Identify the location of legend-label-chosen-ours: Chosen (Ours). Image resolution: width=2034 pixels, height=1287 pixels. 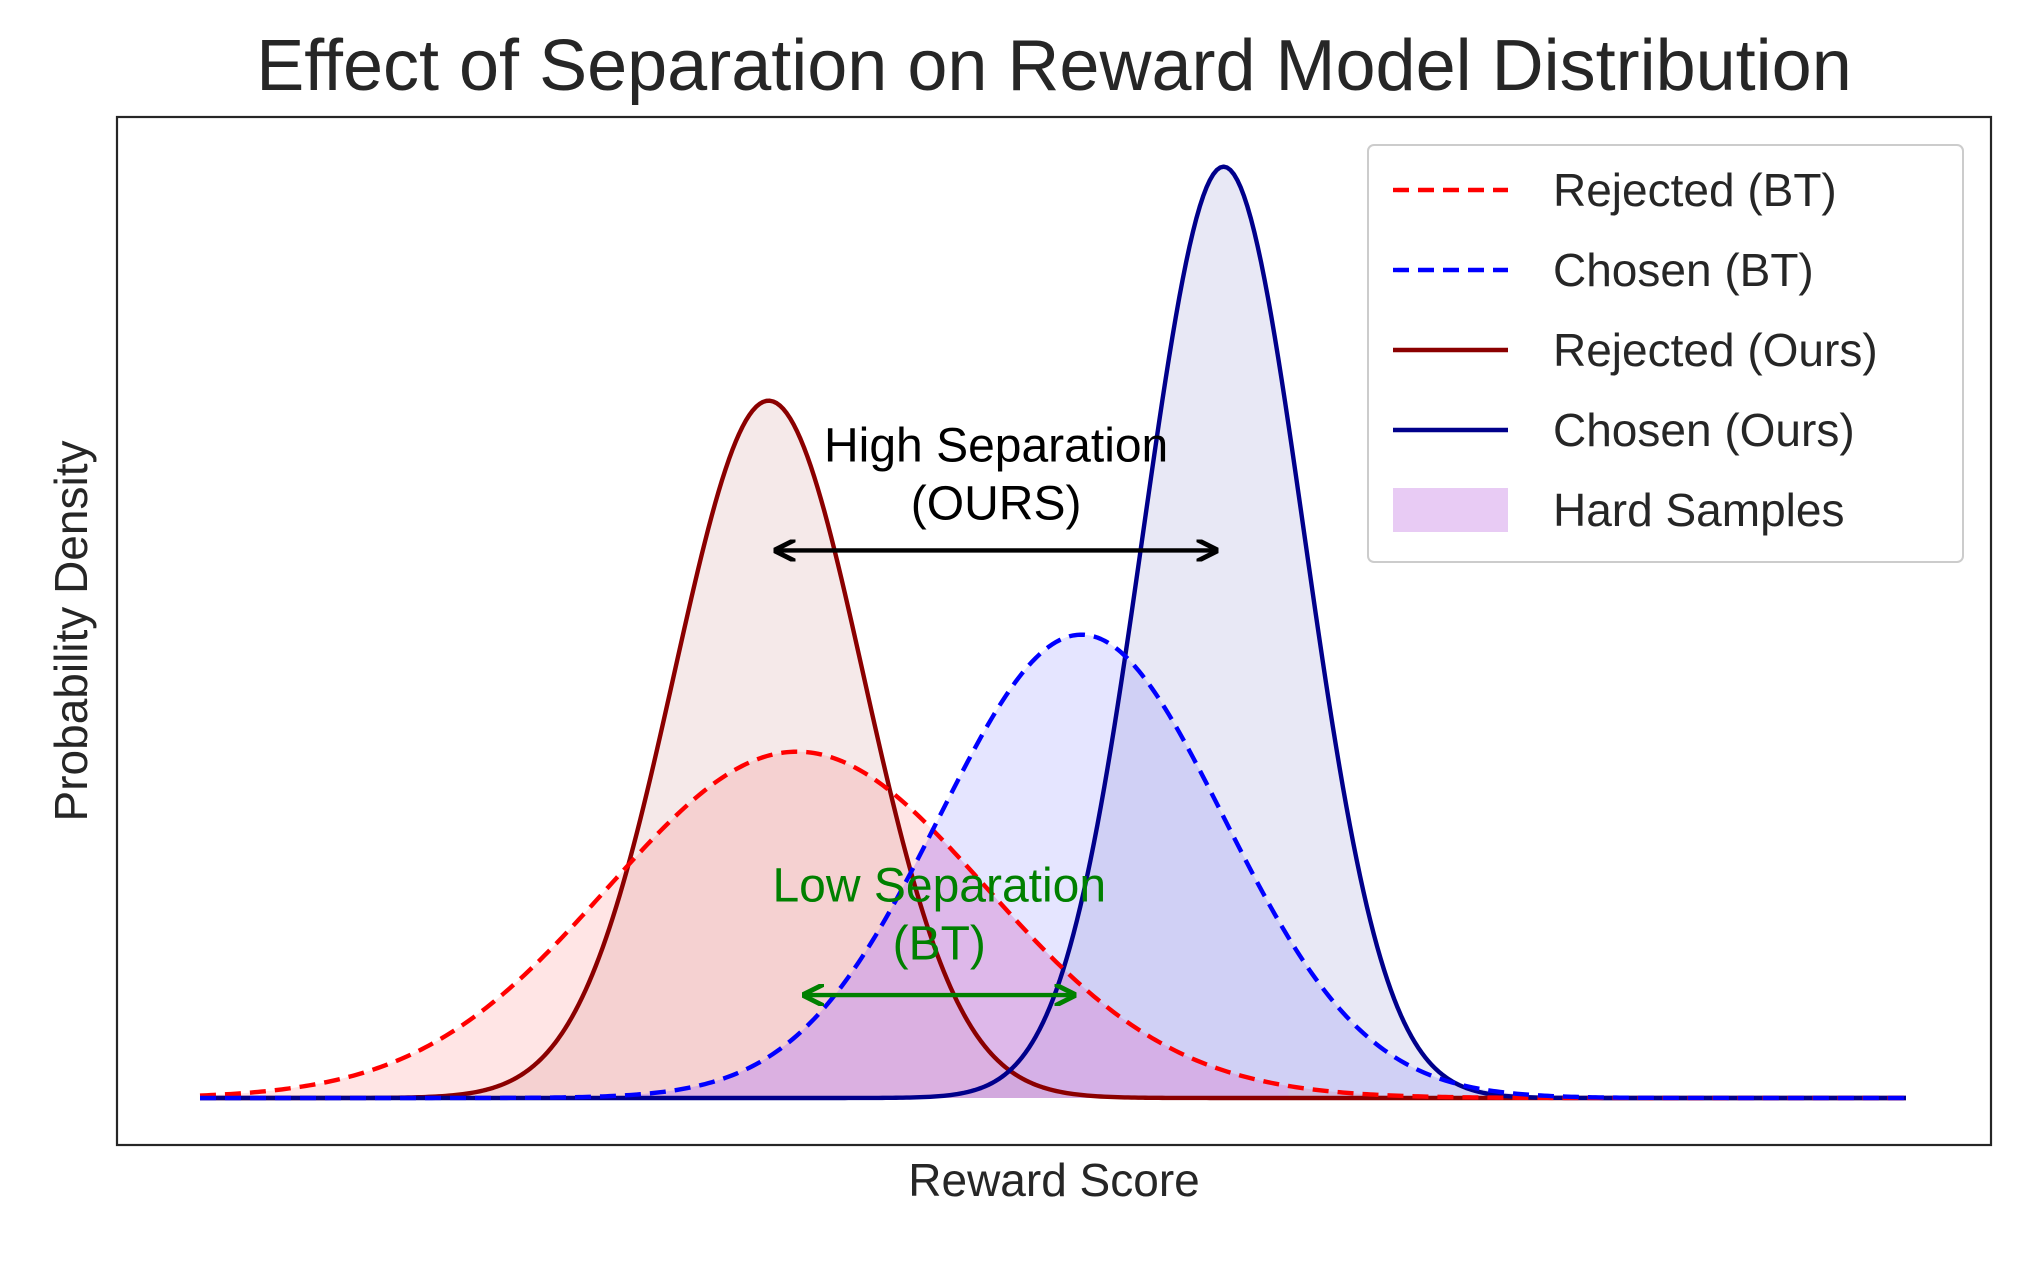
(1704, 430).